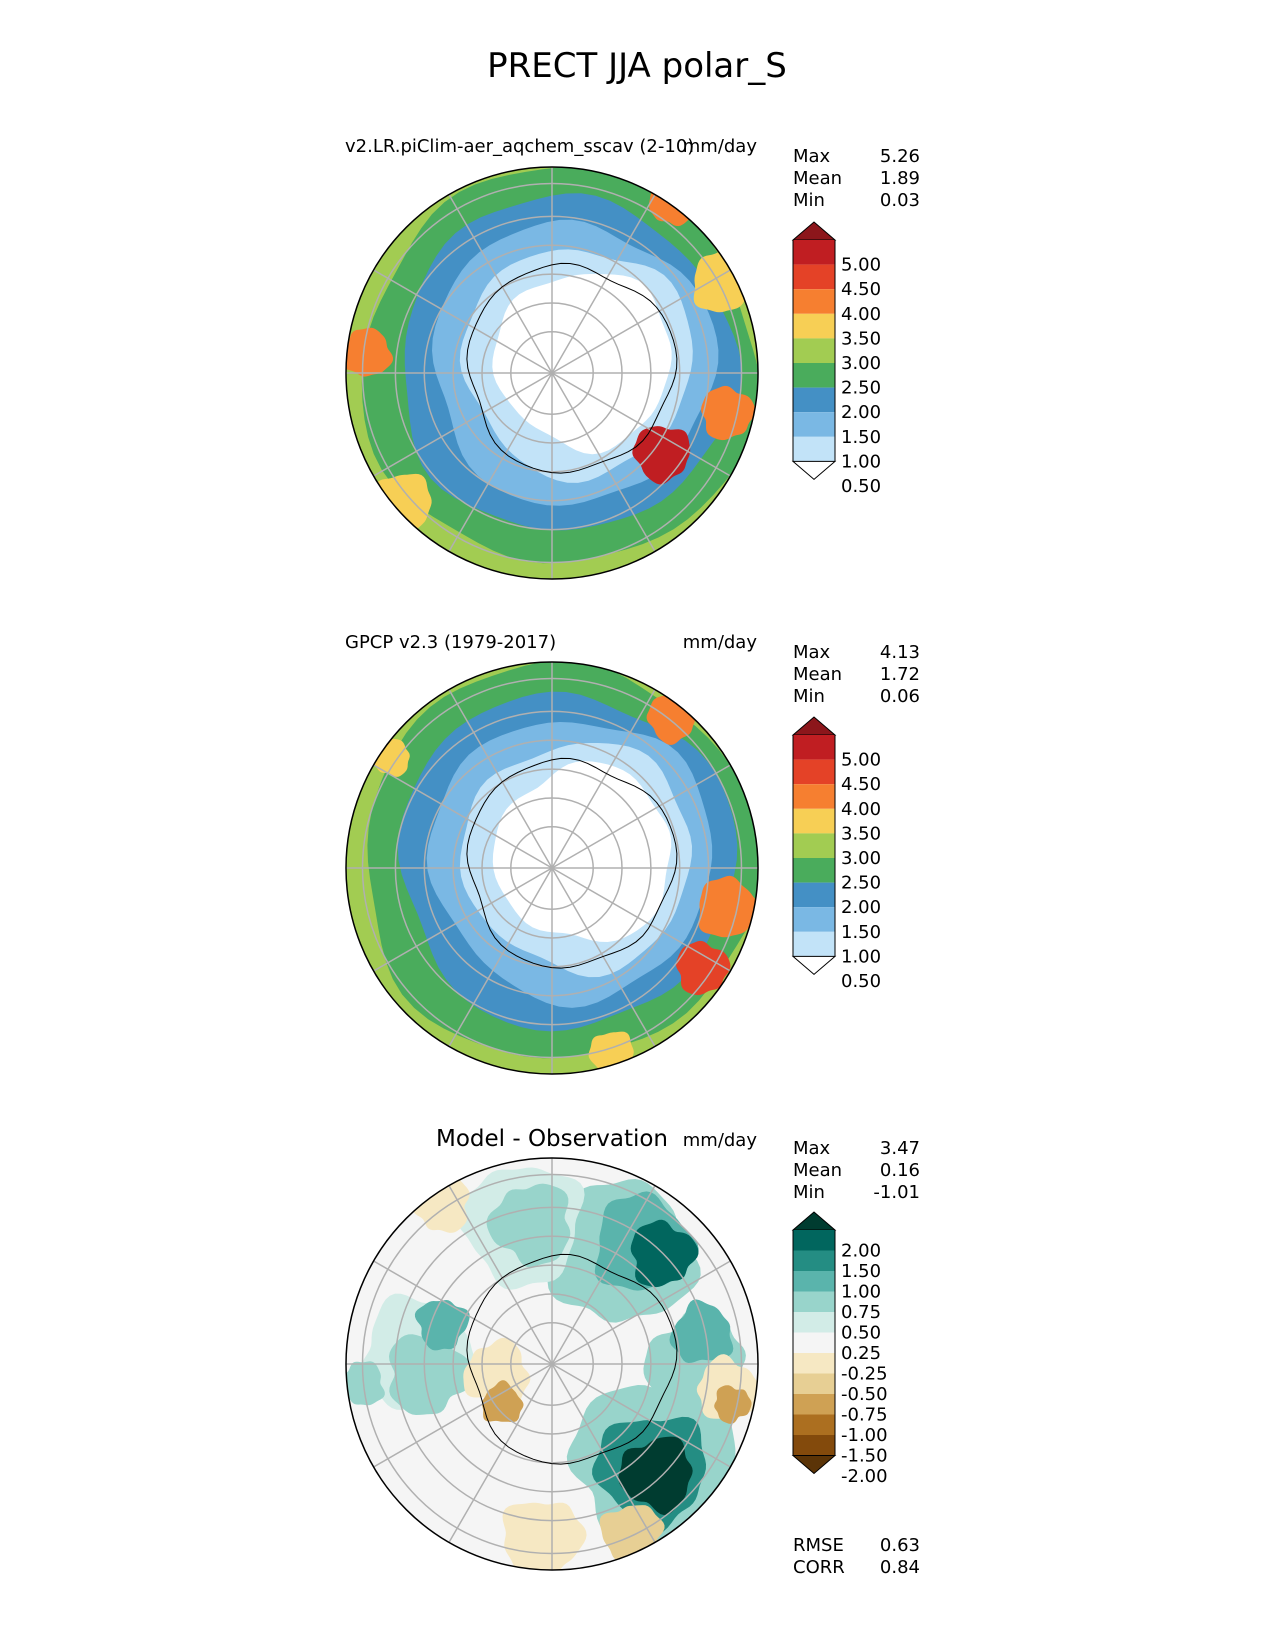 This screenshot has width=1275, height=1650. Describe the element at coordinates (861, 486) in the screenshot. I see `colorbar-tick-label: 0.50` at that location.